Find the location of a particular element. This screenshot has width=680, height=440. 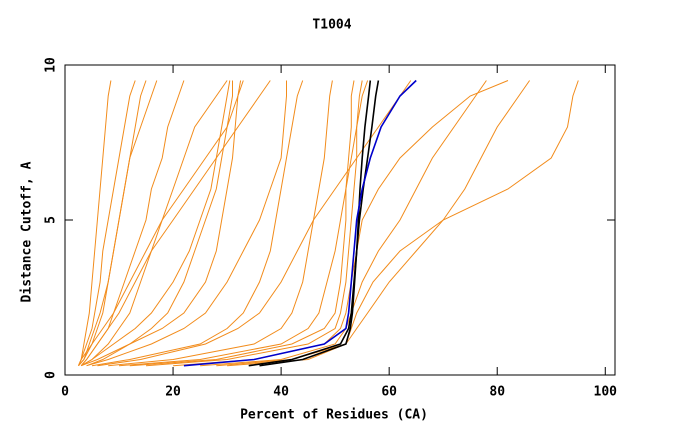

chart-title: T1004 is located at coordinates (331, 25).